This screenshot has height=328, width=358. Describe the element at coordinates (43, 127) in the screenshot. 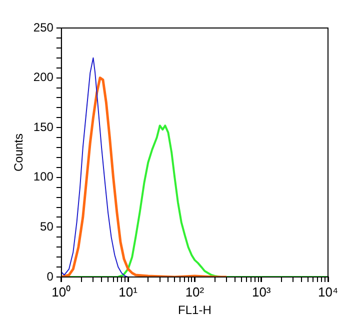

I see `y-tick-label: 150` at that location.